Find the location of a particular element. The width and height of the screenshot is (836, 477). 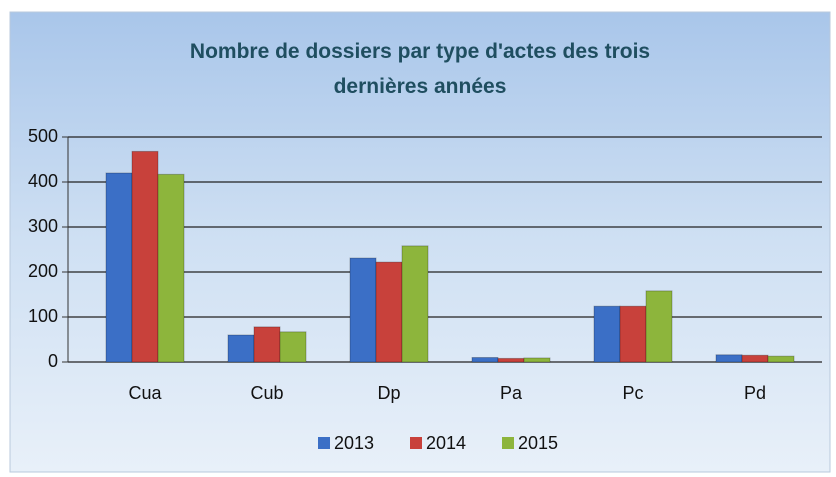

y-tick-label: 0 is located at coordinates (53, 361).